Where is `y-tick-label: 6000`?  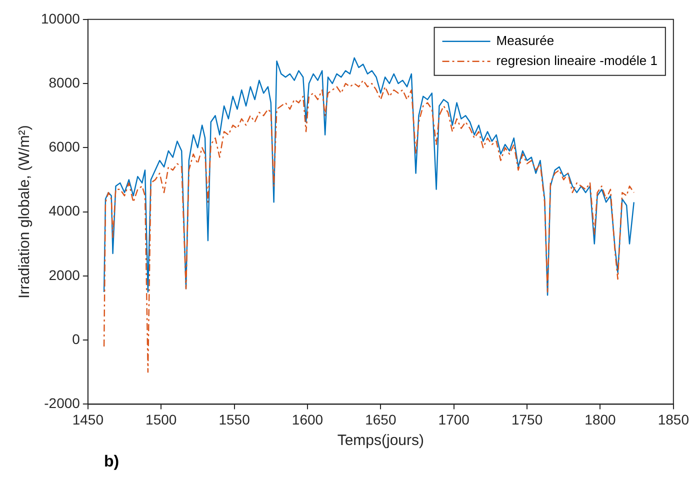 y-tick-label: 6000 is located at coordinates (64, 146).